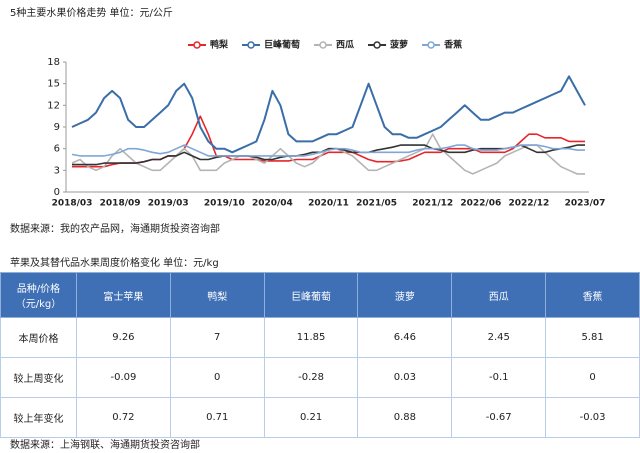 The width and height of the screenshot is (640, 453). I want to click on legend-label: 菠萝, so click(399, 45).